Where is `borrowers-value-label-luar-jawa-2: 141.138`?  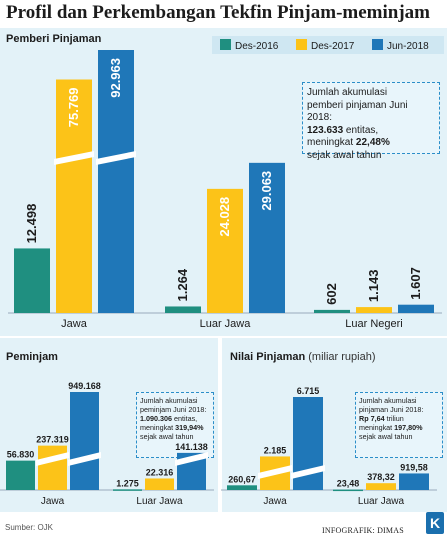
borrowers-value-label-luar-jawa-2: 141.138 is located at coordinates (191, 447).